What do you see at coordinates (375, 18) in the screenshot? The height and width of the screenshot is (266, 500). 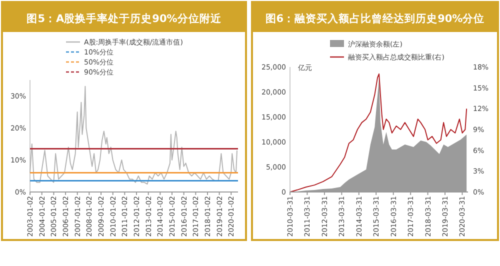 I see `chart-title: 图6：融资买入额占比曾经达到历史90%分位` at bounding box center [375, 18].